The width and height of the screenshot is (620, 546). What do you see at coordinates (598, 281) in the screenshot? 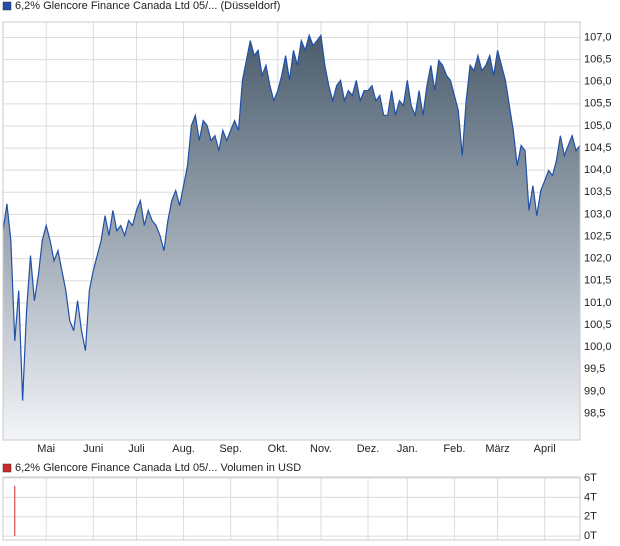
I see `y-tick-label: 101,5` at bounding box center [598, 281].